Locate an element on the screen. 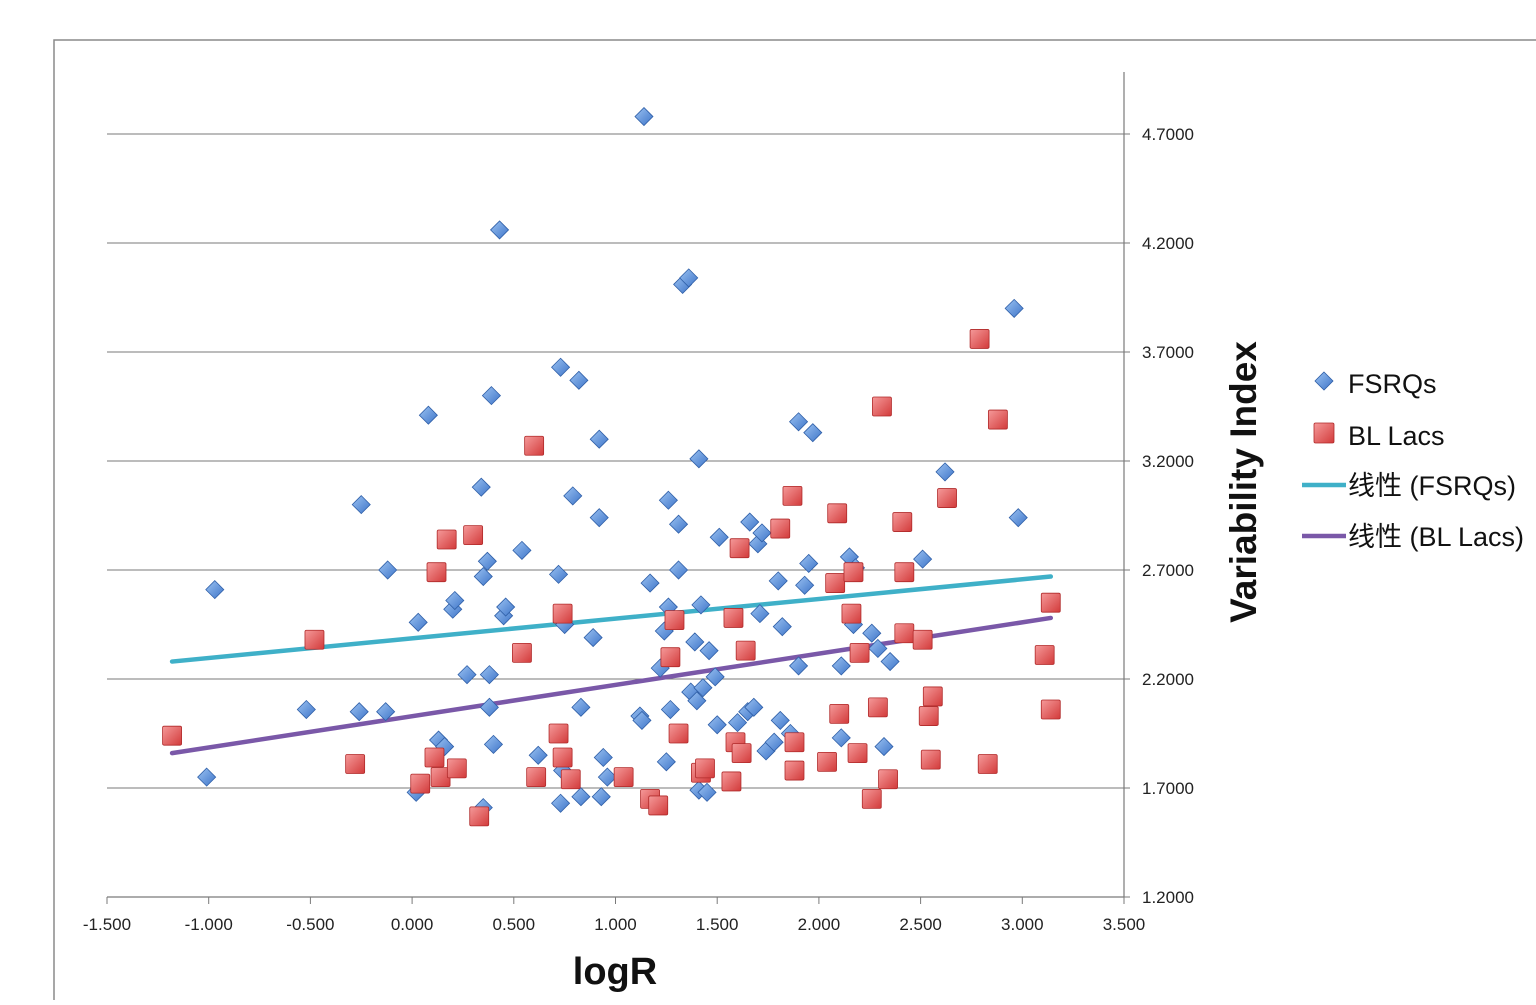 This screenshot has width=1536, height=1005. x-tick-label: 1.000 is located at coordinates (615, 924).